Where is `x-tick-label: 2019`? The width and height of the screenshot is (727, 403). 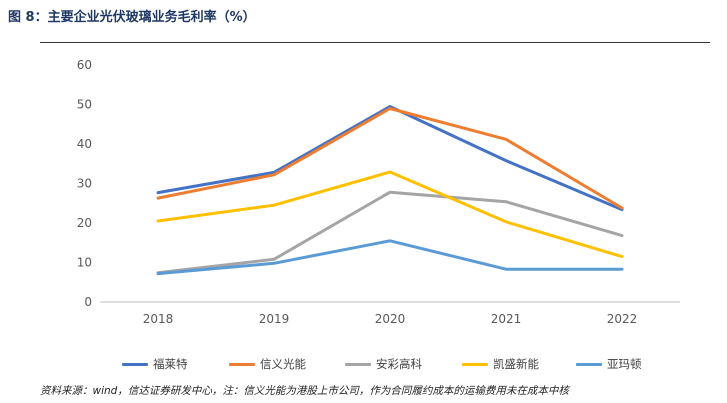
x-tick-label: 2019 is located at coordinates (274, 319).